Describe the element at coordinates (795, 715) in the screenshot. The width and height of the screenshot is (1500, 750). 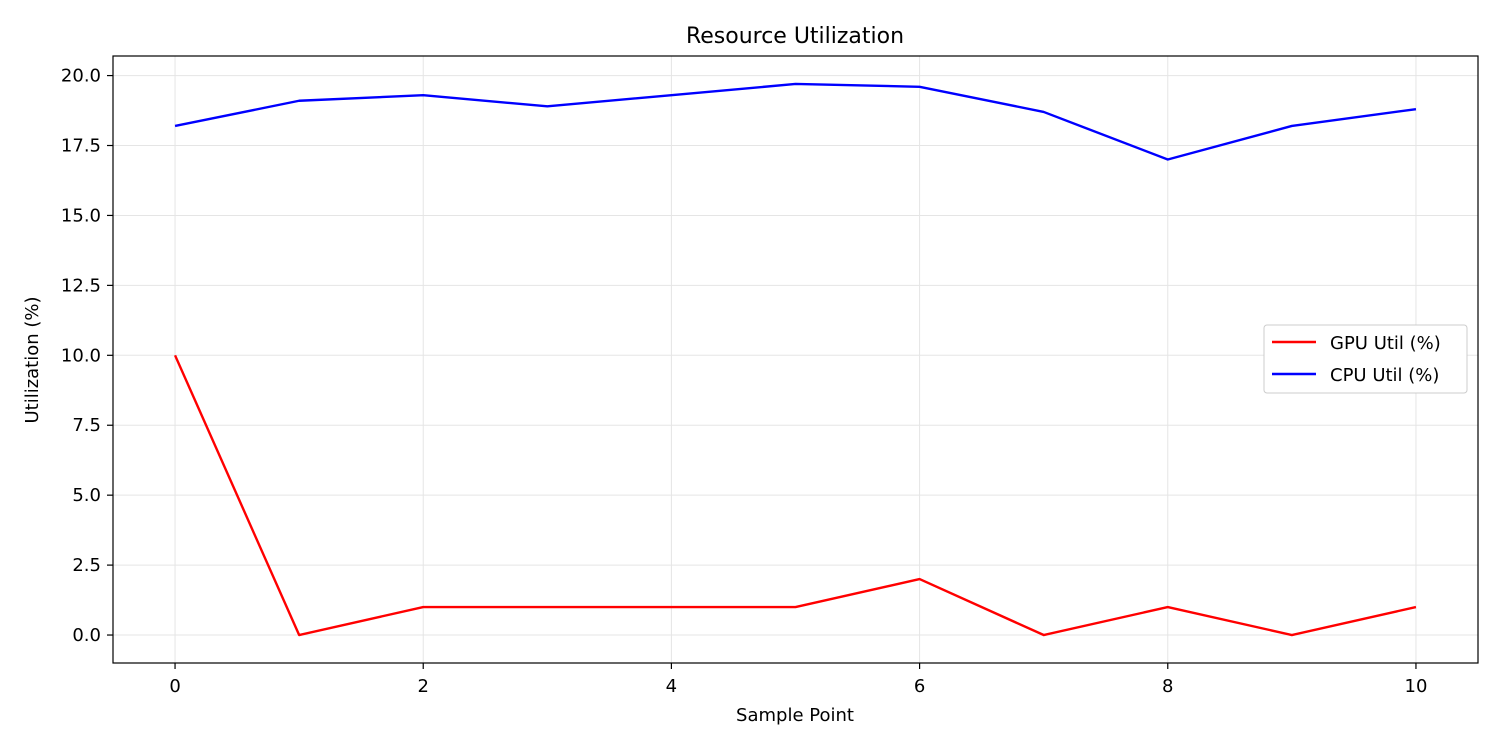
I see `x-axis-title: Sample Point` at that location.